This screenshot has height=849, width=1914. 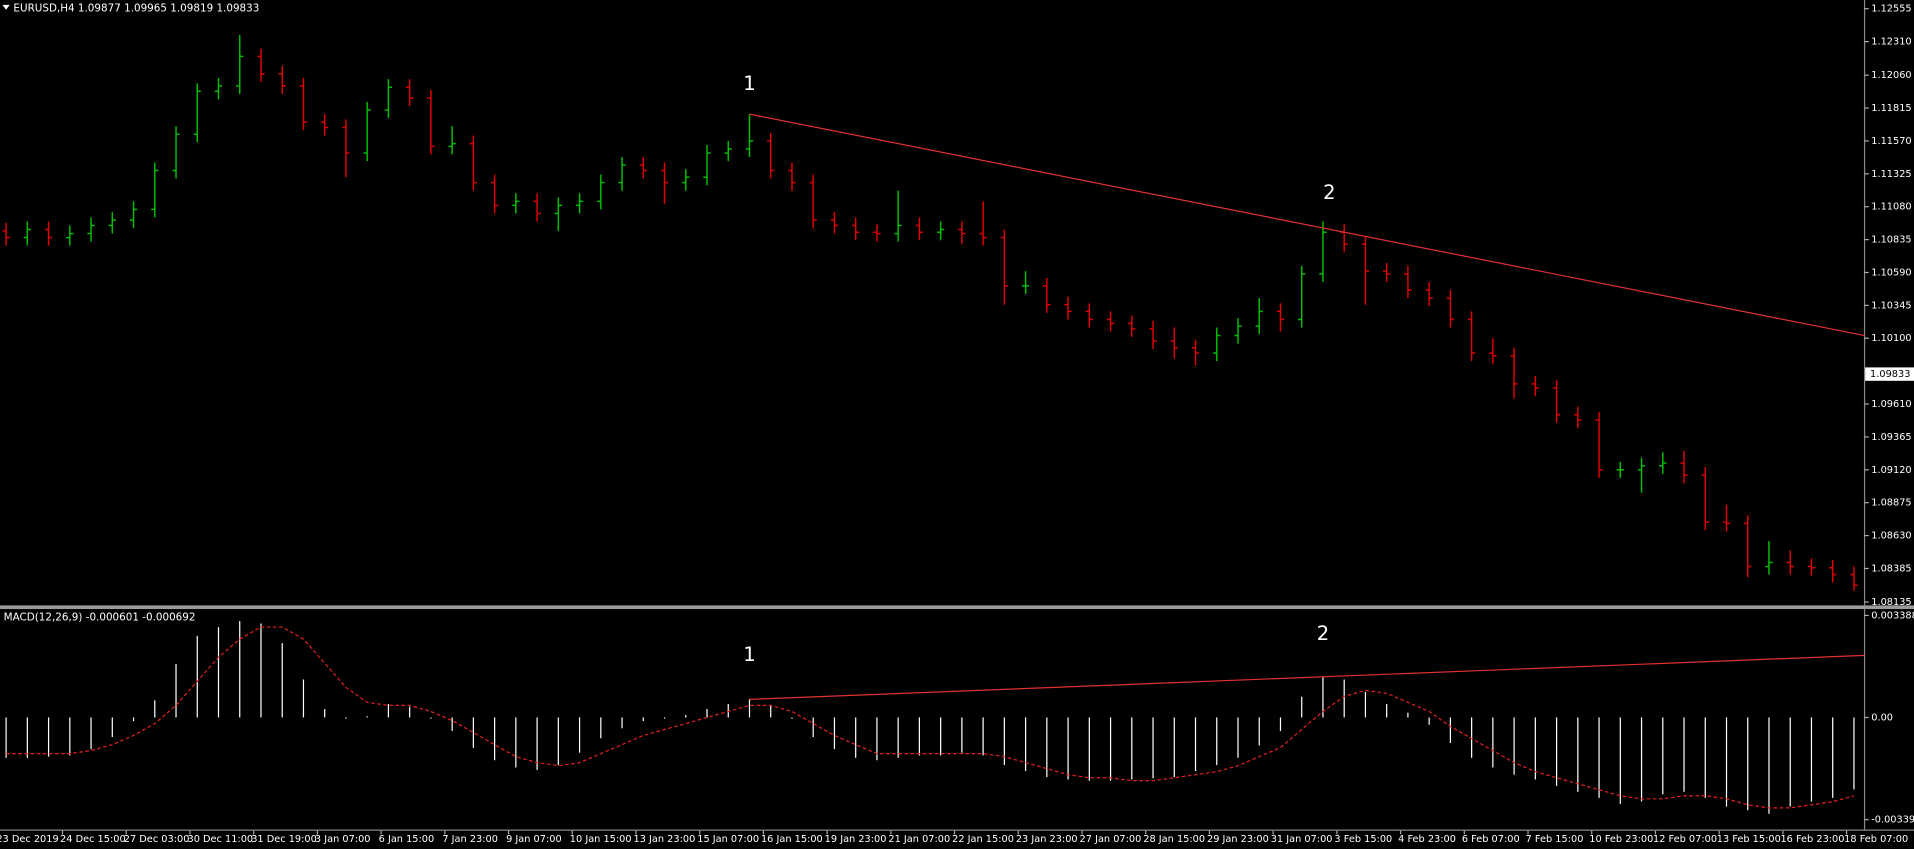 I want to click on x-tick-label: 3 Jan 07:00, so click(x=343, y=839).